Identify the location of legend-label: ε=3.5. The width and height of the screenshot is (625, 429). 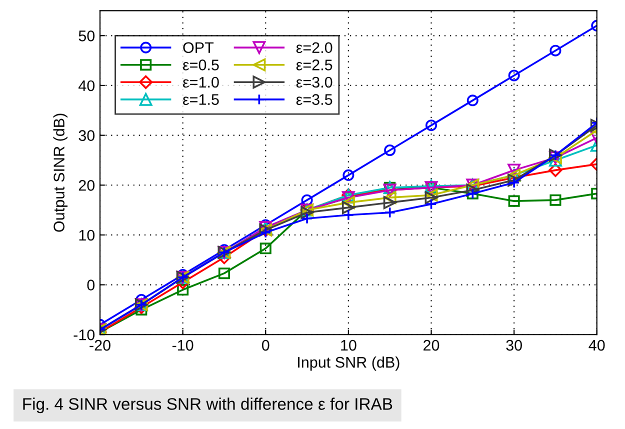
(314, 99).